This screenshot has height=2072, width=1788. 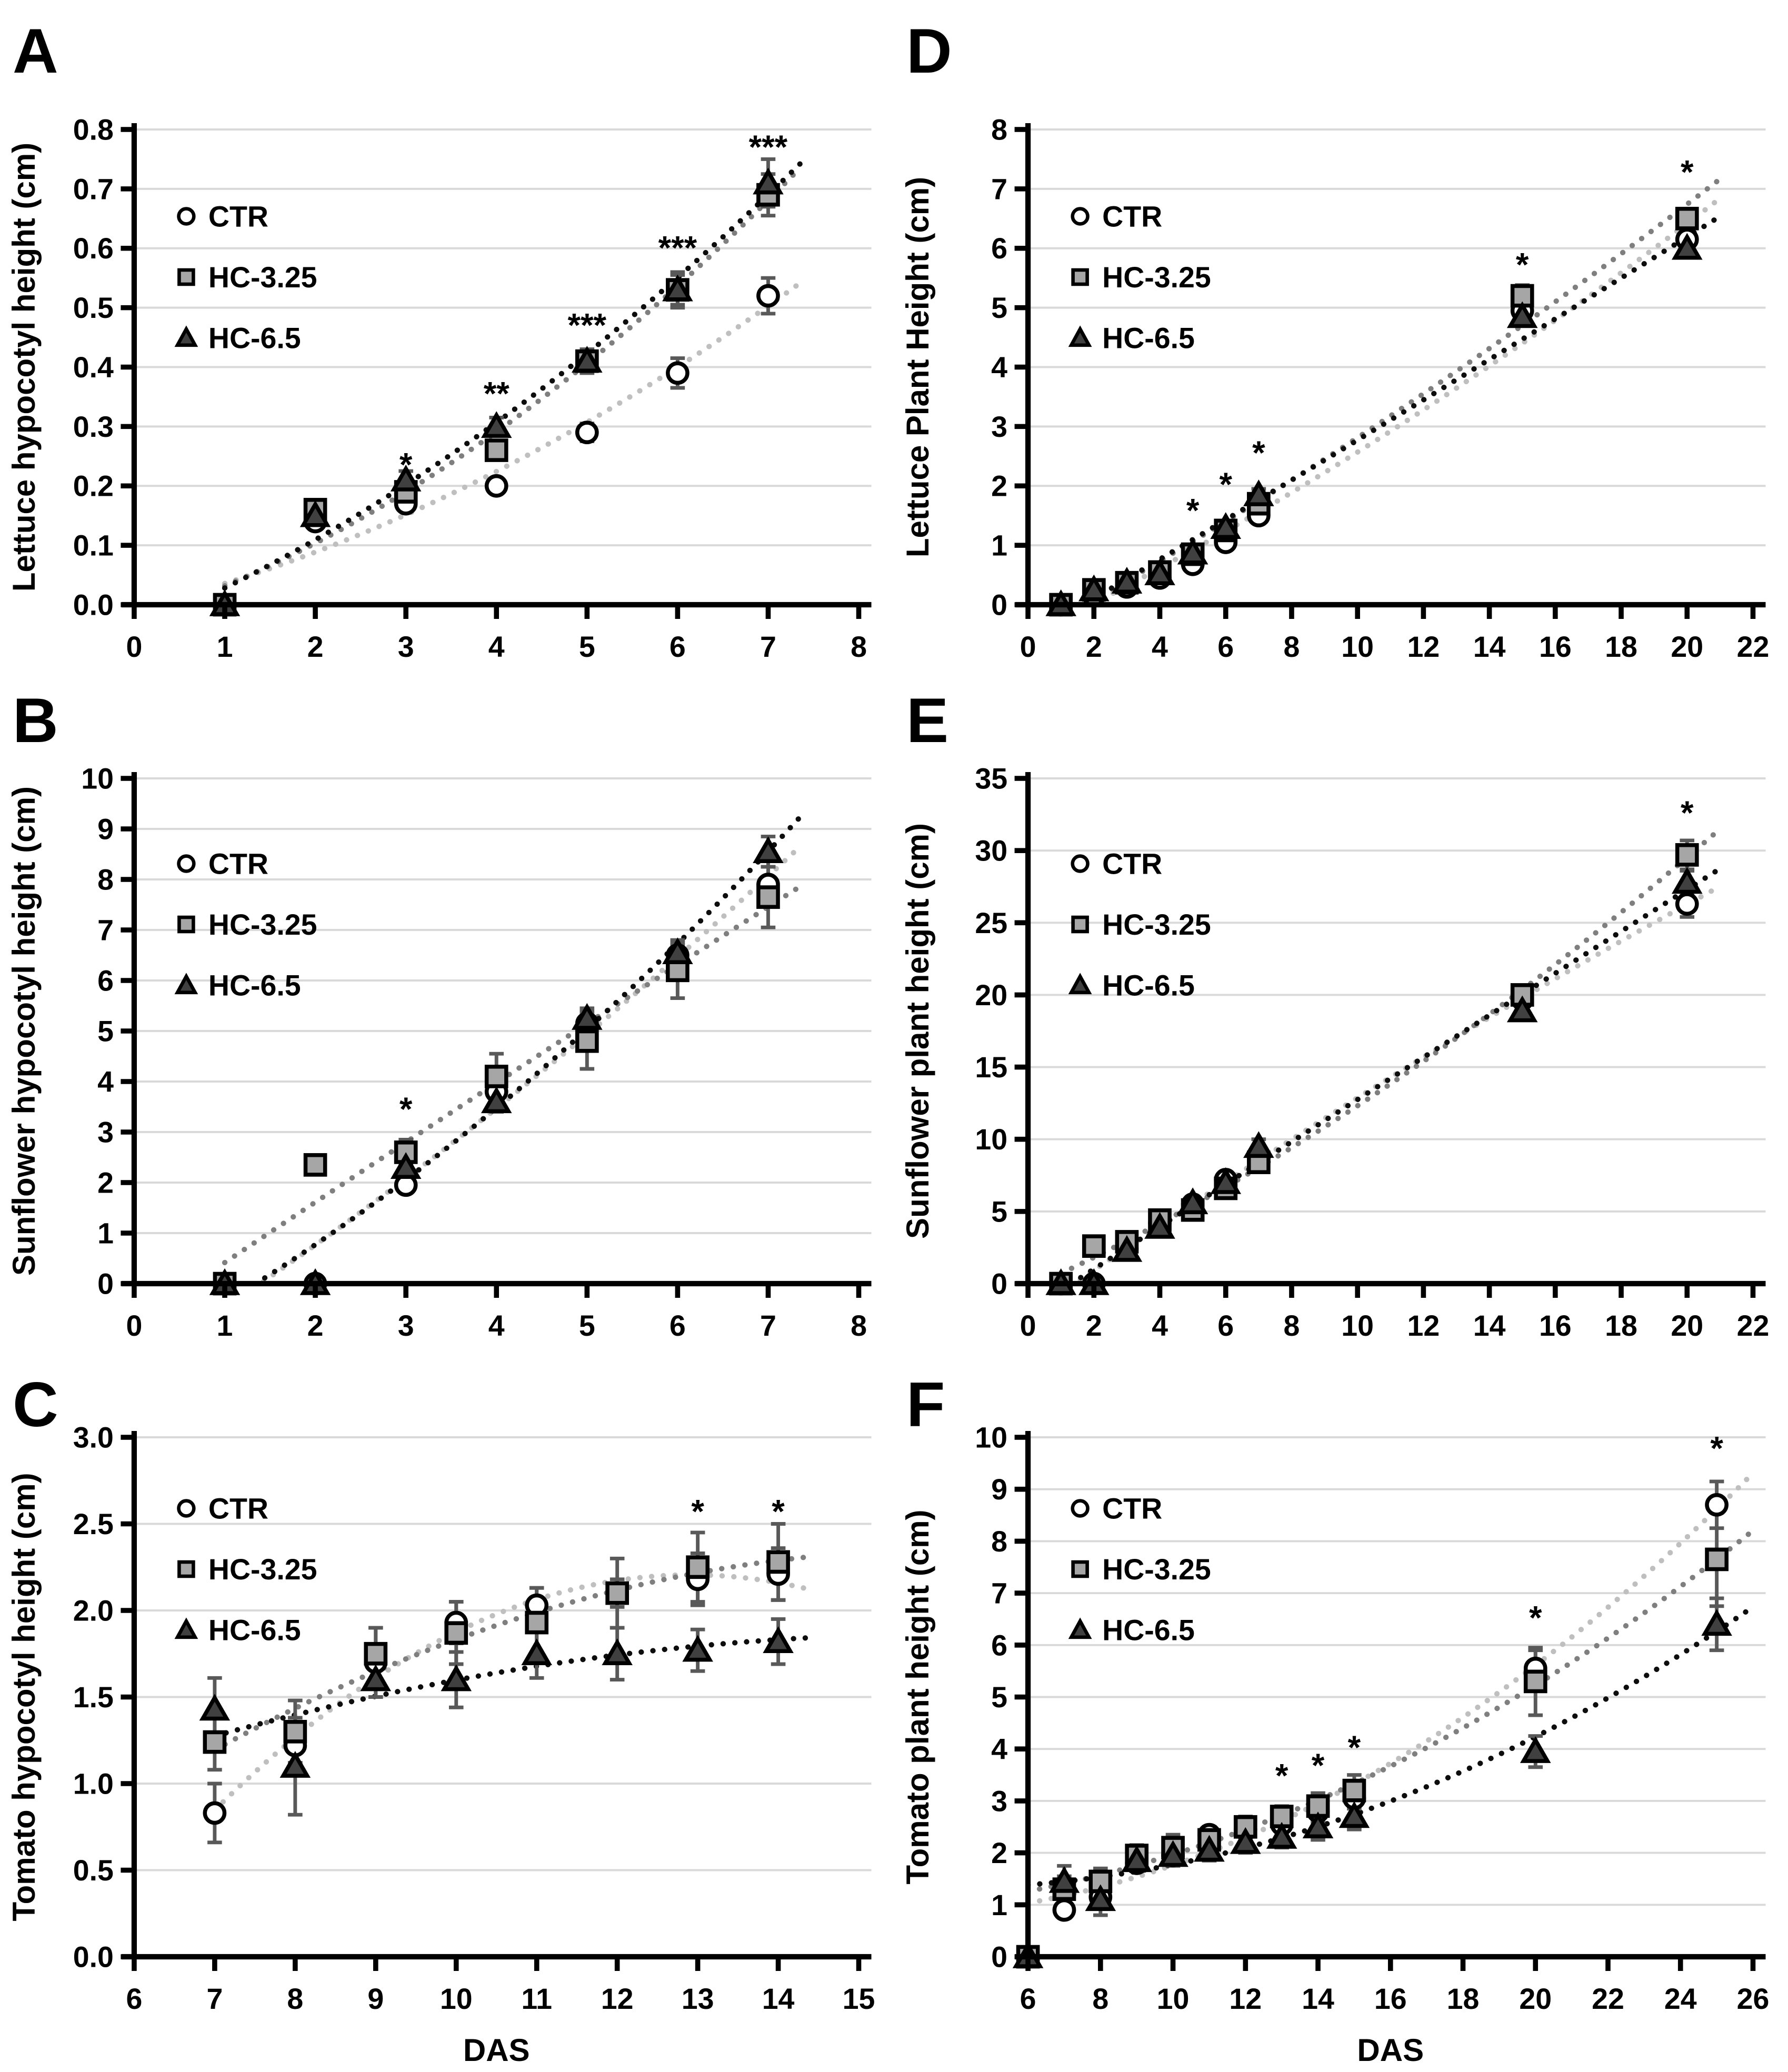 What do you see at coordinates (1680, 1999) in the screenshot?
I see `x-tick-label: 24` at bounding box center [1680, 1999].